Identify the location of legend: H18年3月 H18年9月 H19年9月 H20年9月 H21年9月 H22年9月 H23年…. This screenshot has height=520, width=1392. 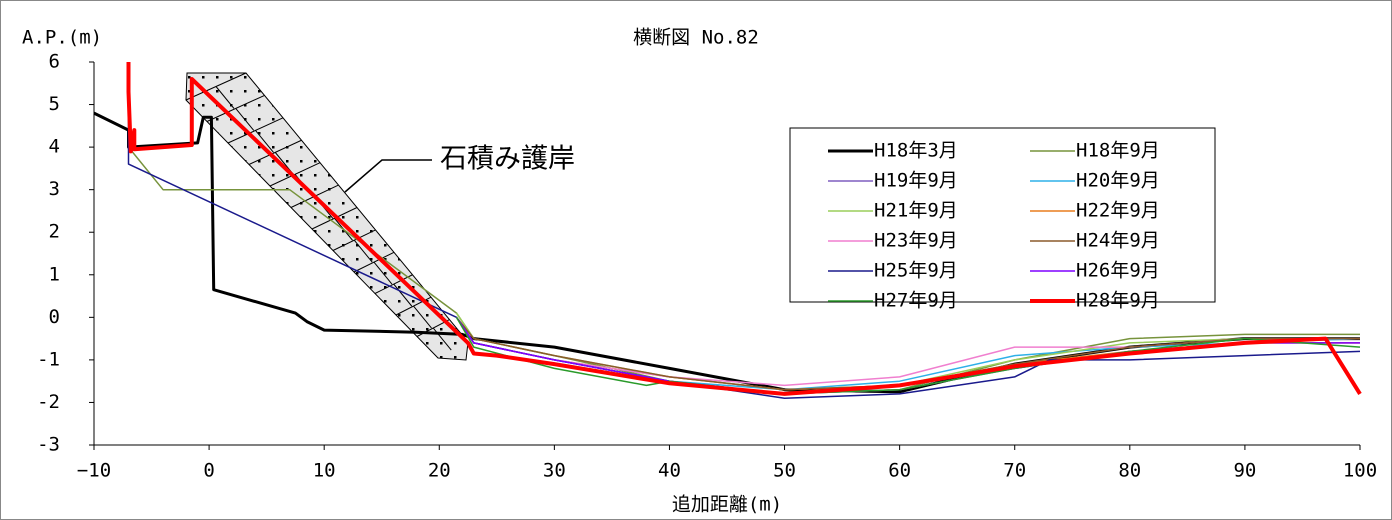
(1002, 219).